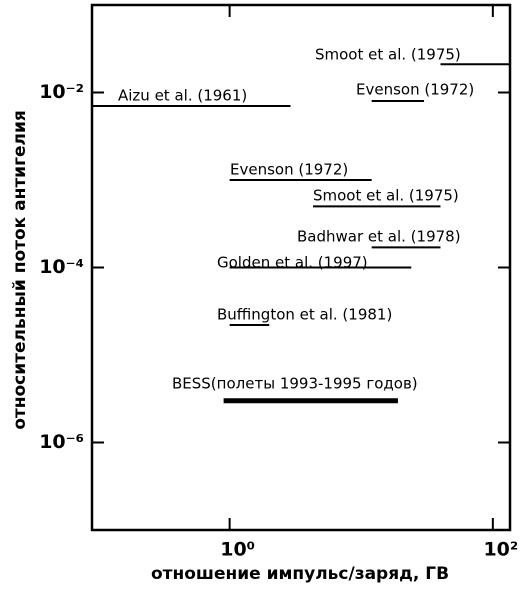 The image size is (521, 593). Describe the element at coordinates (61, 267) in the screenshot. I see `y-tick-label: 10⁻⁴` at that location.